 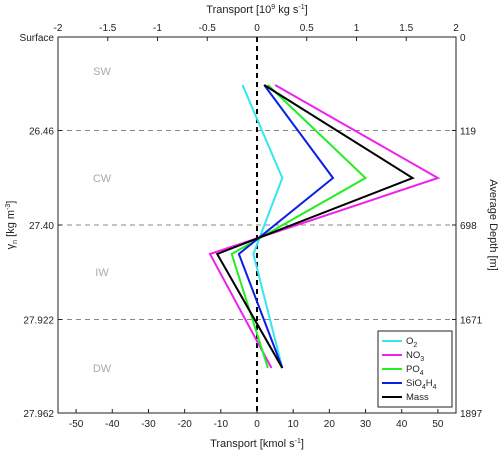 I want to click on x-top-tick-label-6: 1, so click(x=357, y=28).